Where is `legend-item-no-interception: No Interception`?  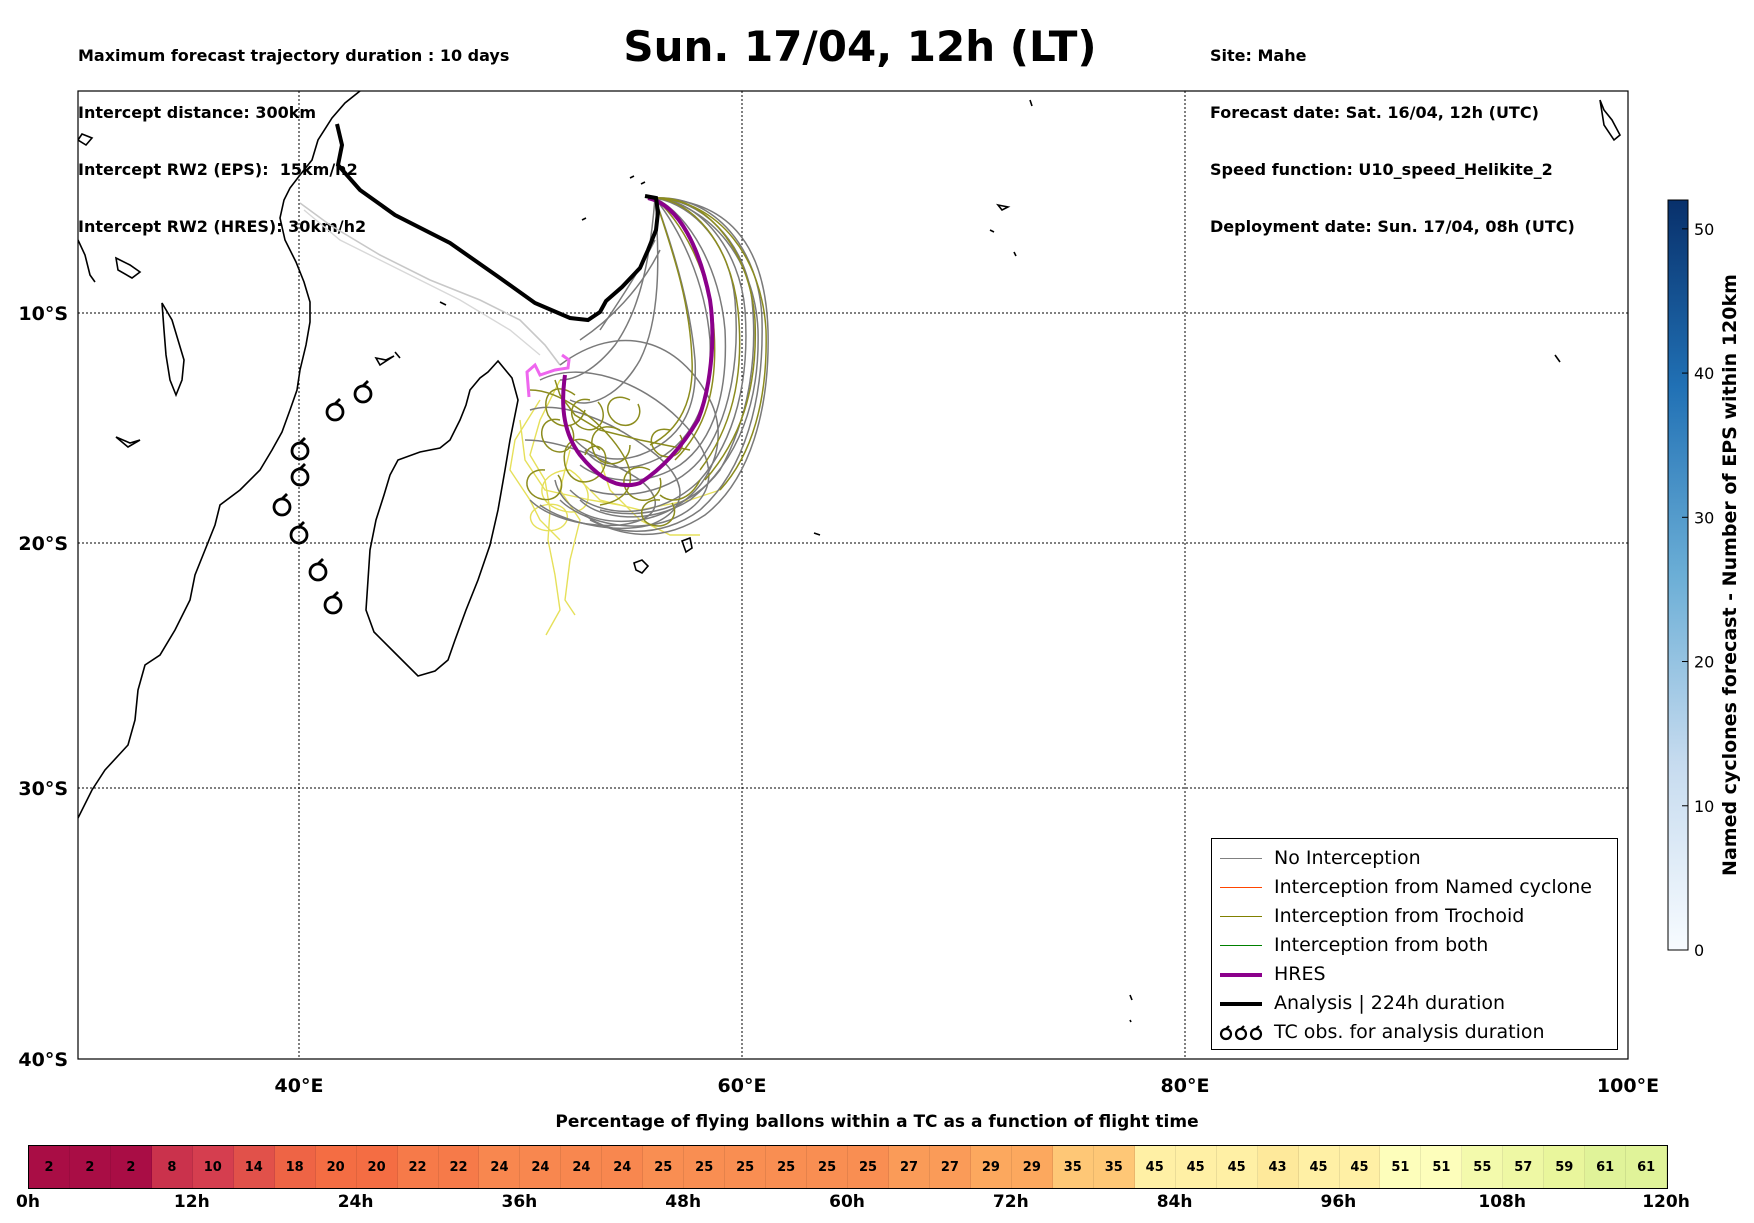 legend-item-no-interception: No Interception is located at coordinates (1414, 859).